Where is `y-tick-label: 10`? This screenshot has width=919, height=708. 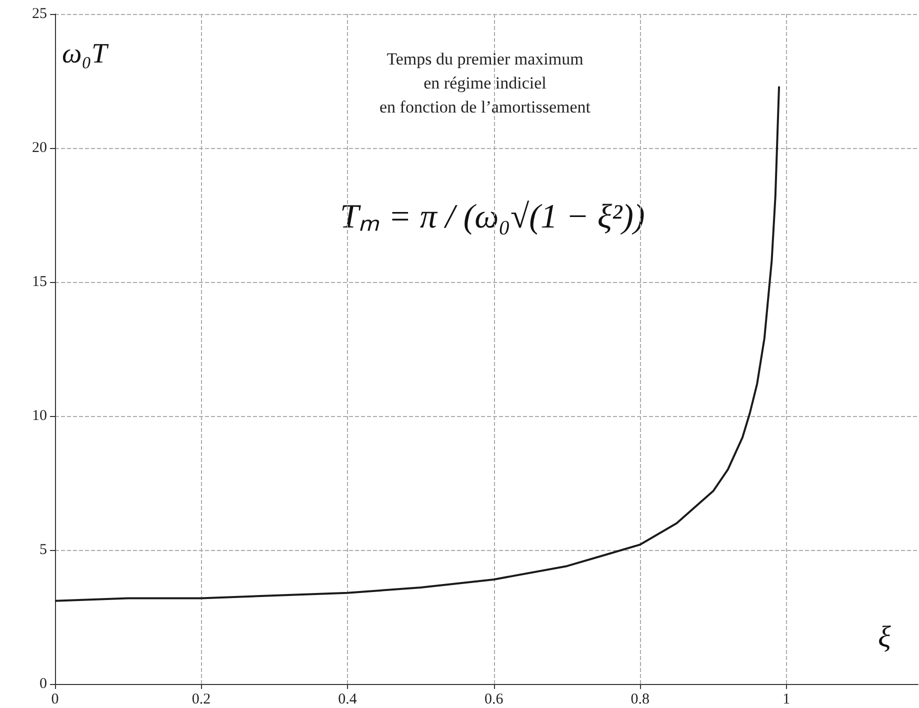 y-tick-label: 10 is located at coordinates (39, 416).